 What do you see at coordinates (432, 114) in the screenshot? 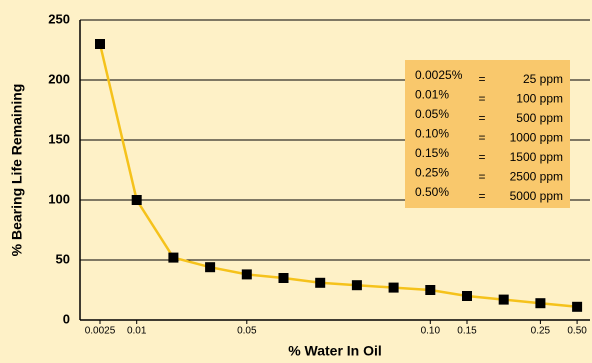
I see `legend-label: 0.05%` at bounding box center [432, 114].